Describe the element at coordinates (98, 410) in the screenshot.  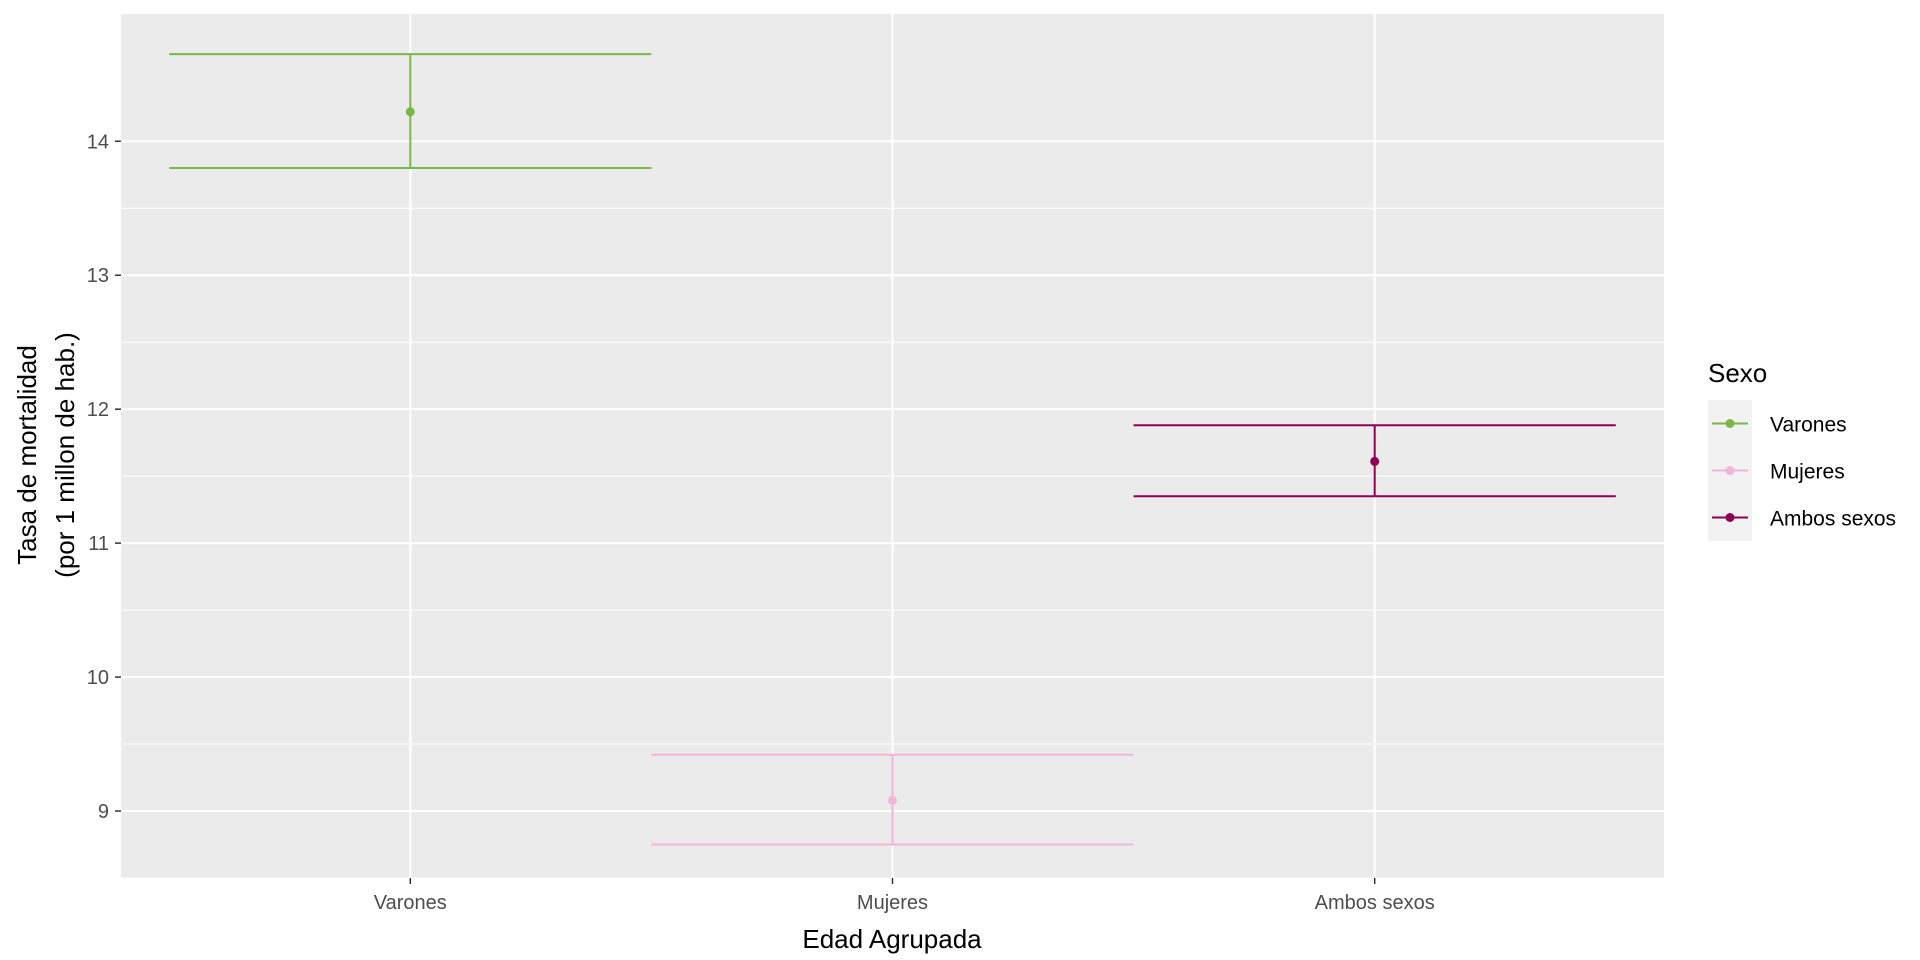
I see `y-tick-label: 12` at that location.